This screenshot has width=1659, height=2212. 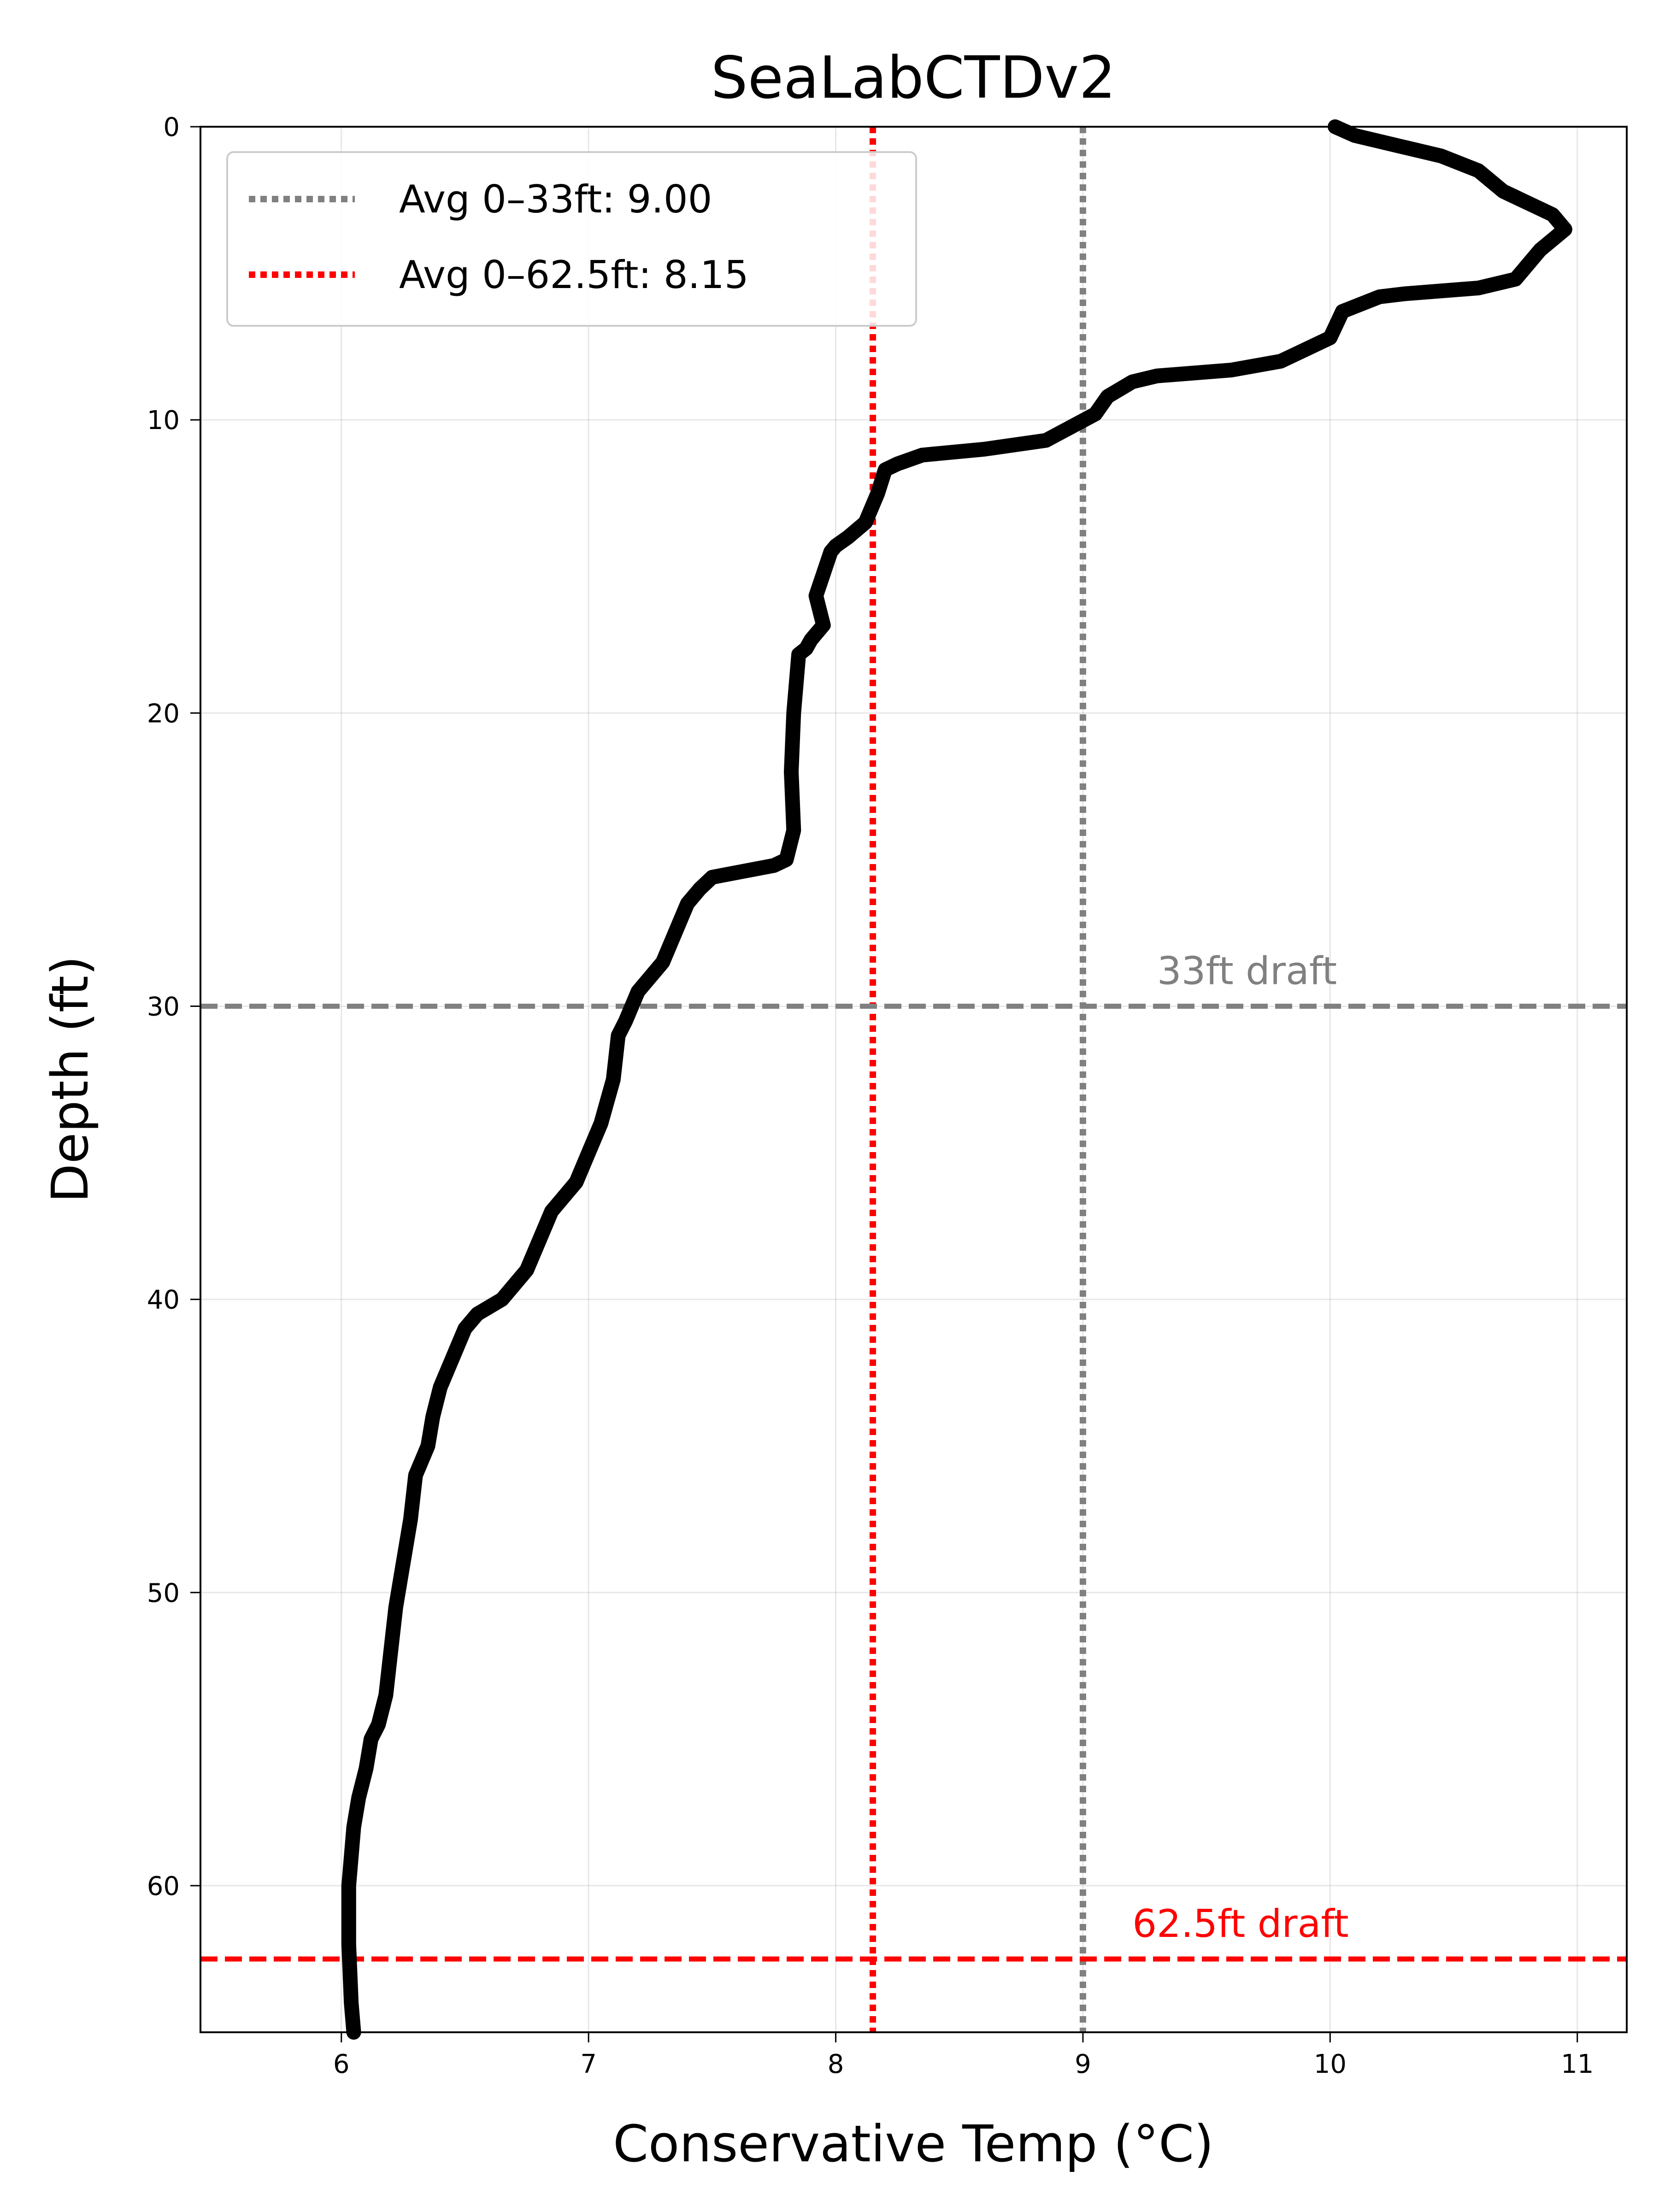 What do you see at coordinates (1240, 1447) in the screenshot?
I see `annotations: 33ft draft 62.5ft draft` at bounding box center [1240, 1447].